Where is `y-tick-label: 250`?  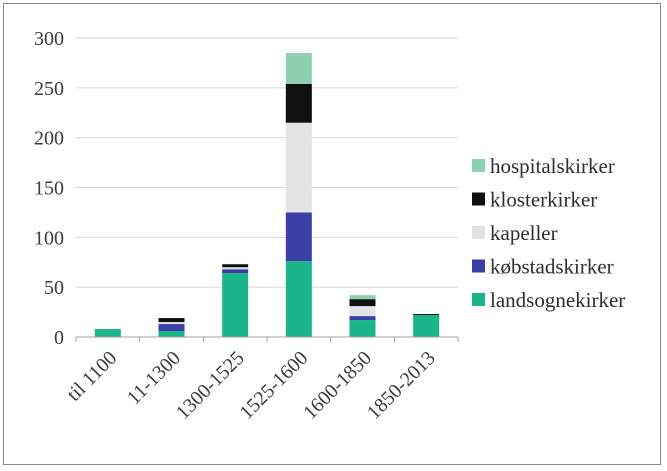 y-tick-label: 250 is located at coordinates (49, 89).